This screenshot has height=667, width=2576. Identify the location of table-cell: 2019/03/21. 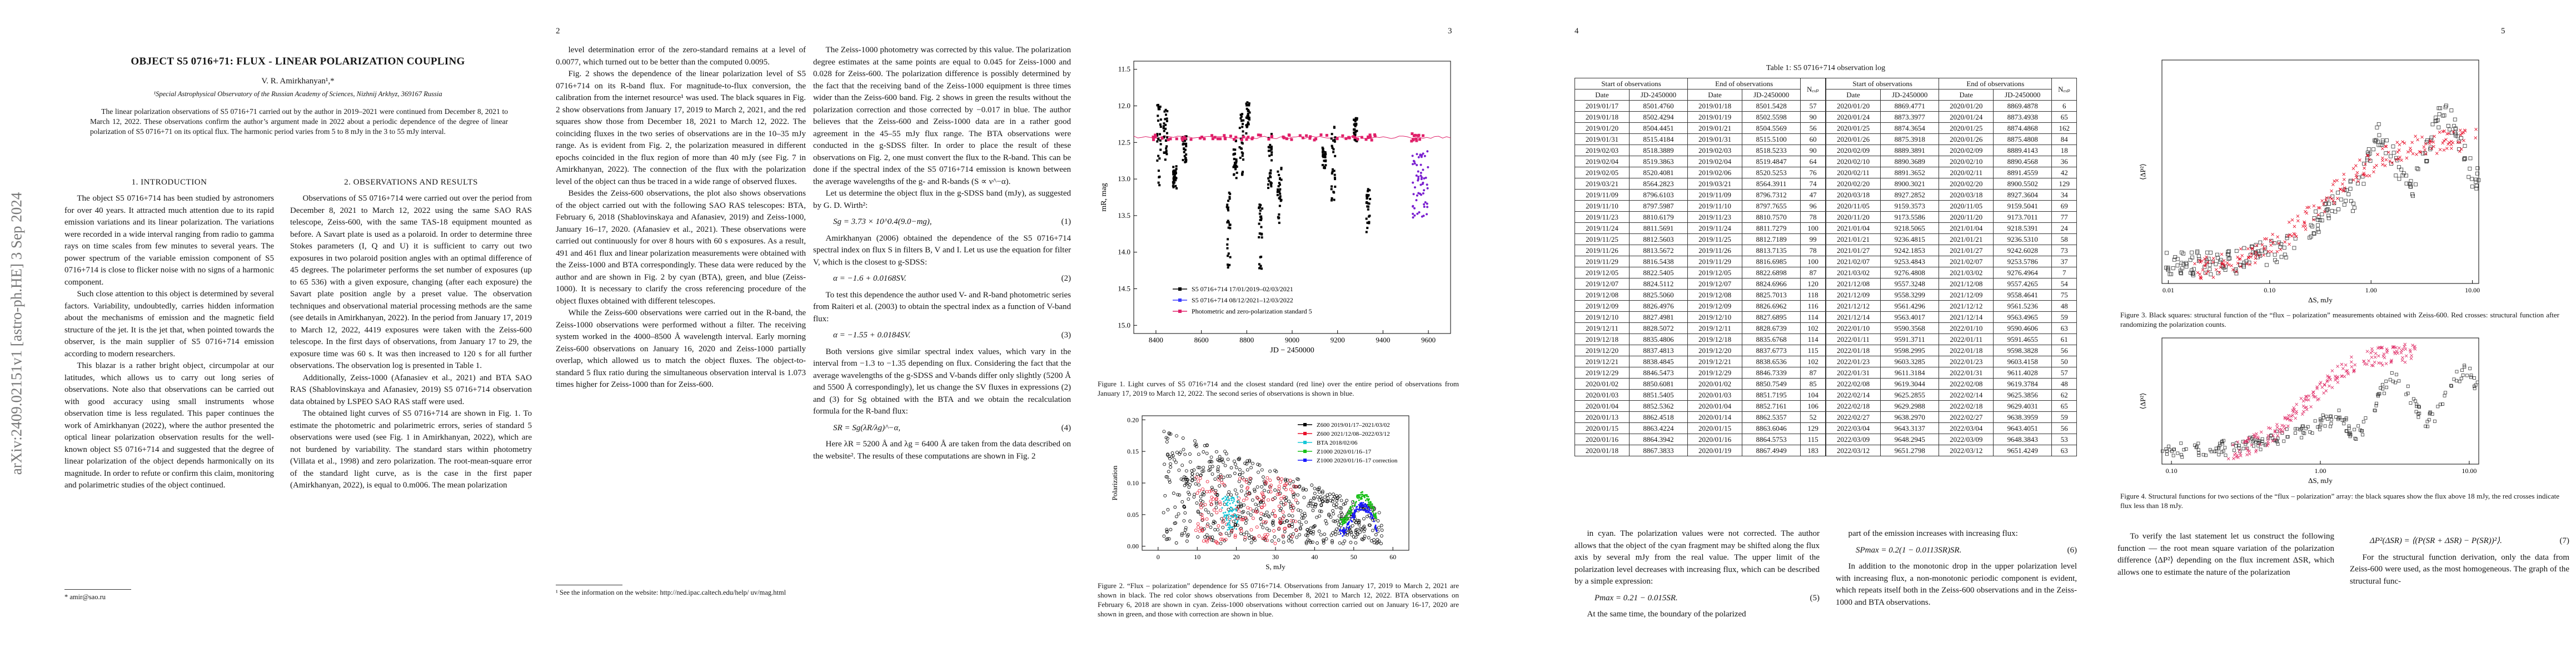
(1715, 184).